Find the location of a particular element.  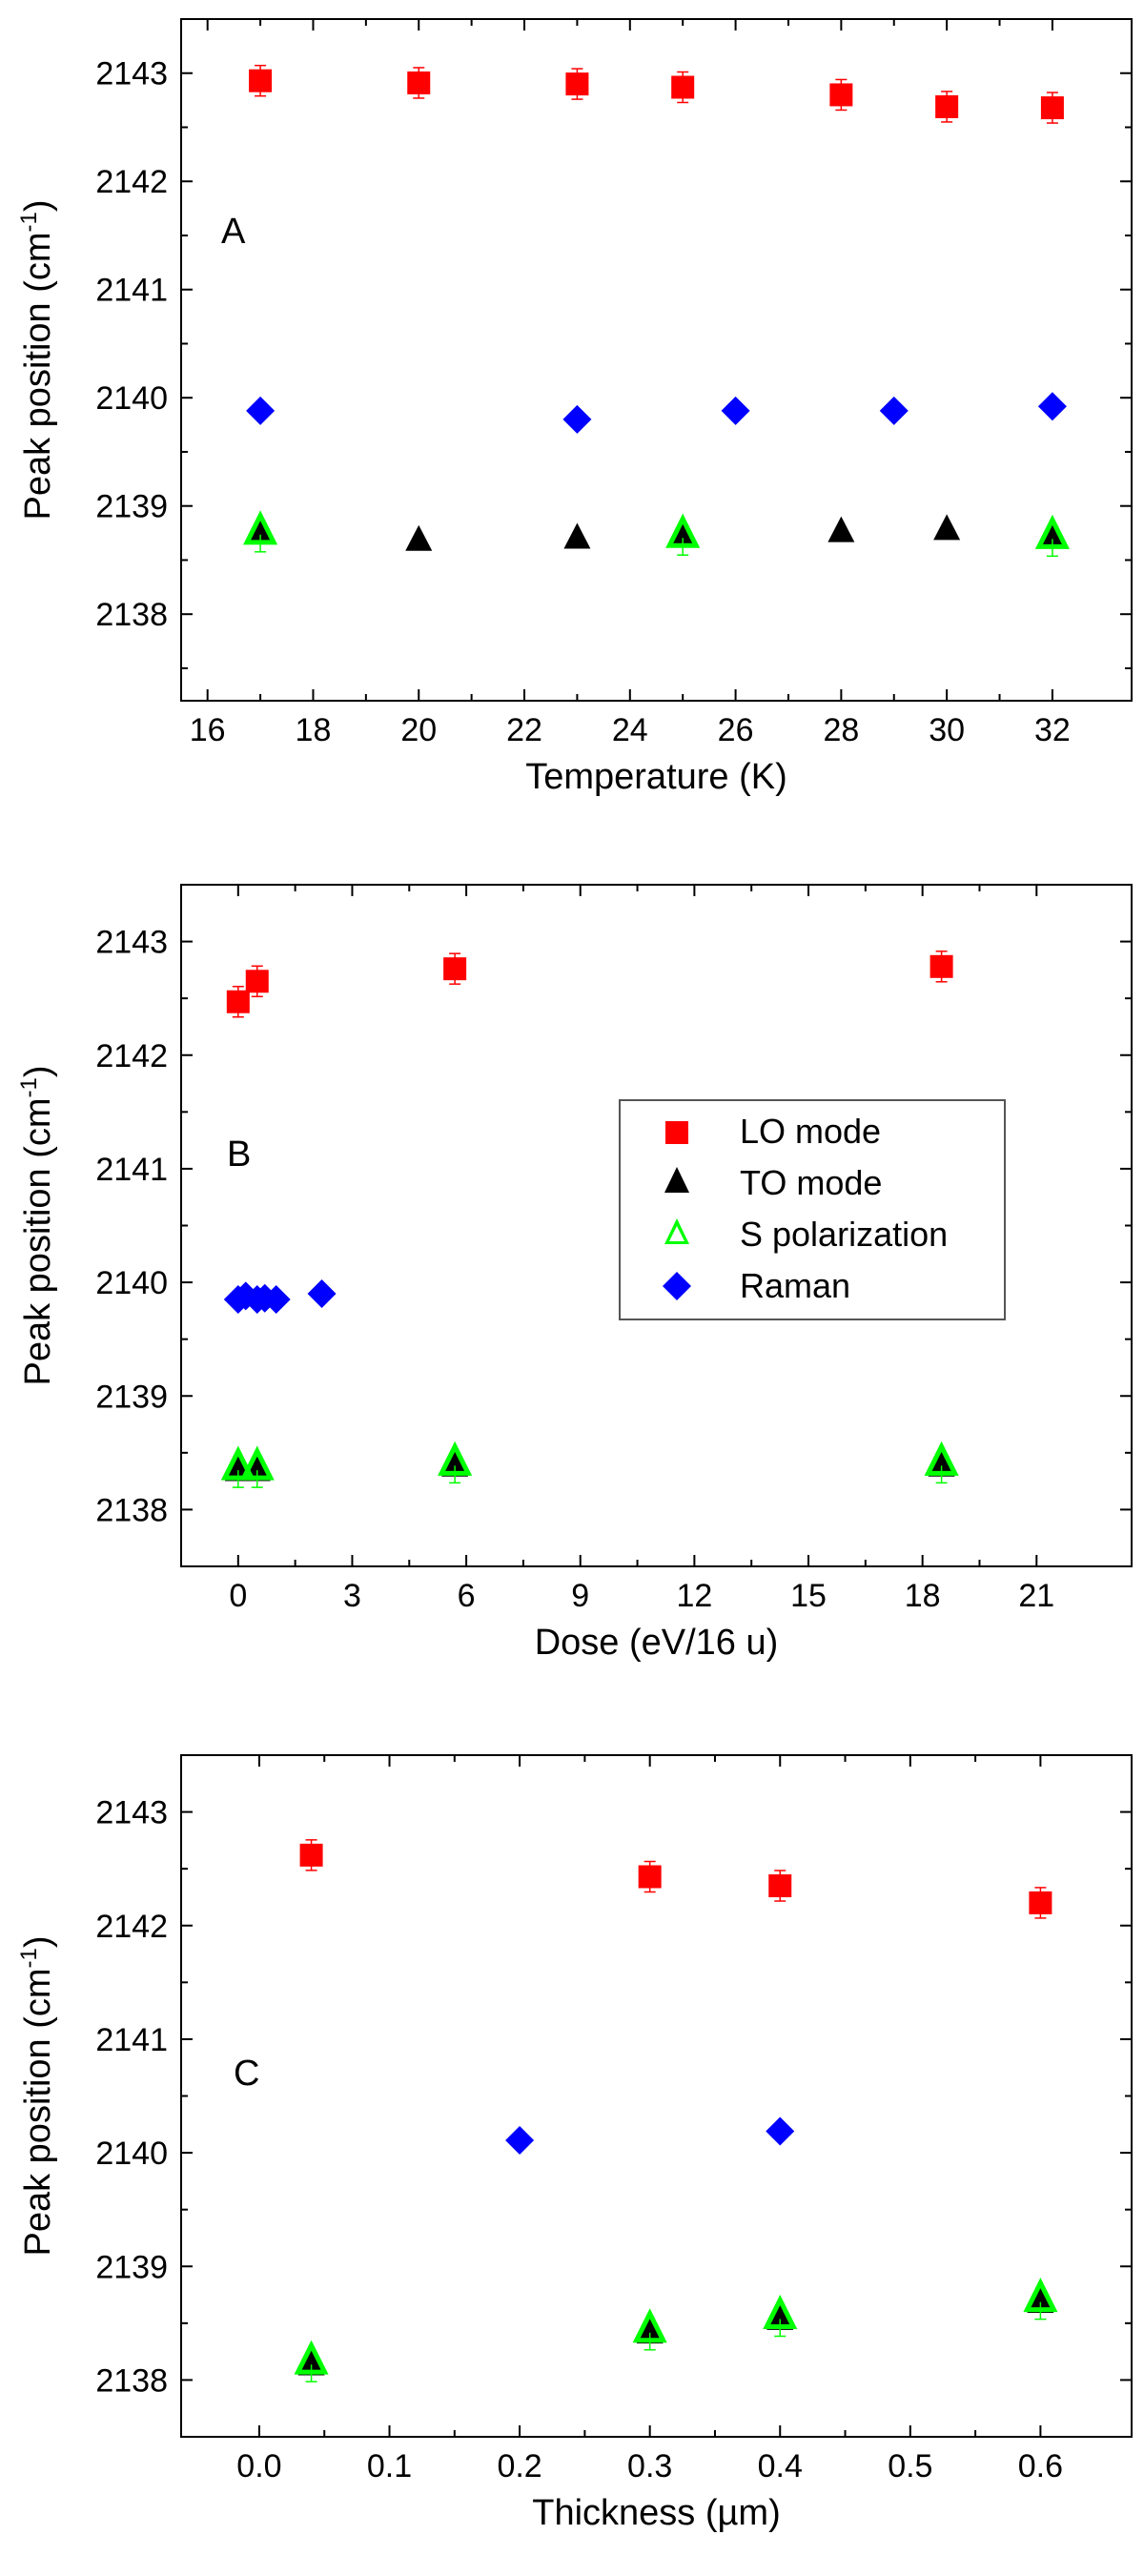

legend-to-label: TO mode is located at coordinates (811, 1182).